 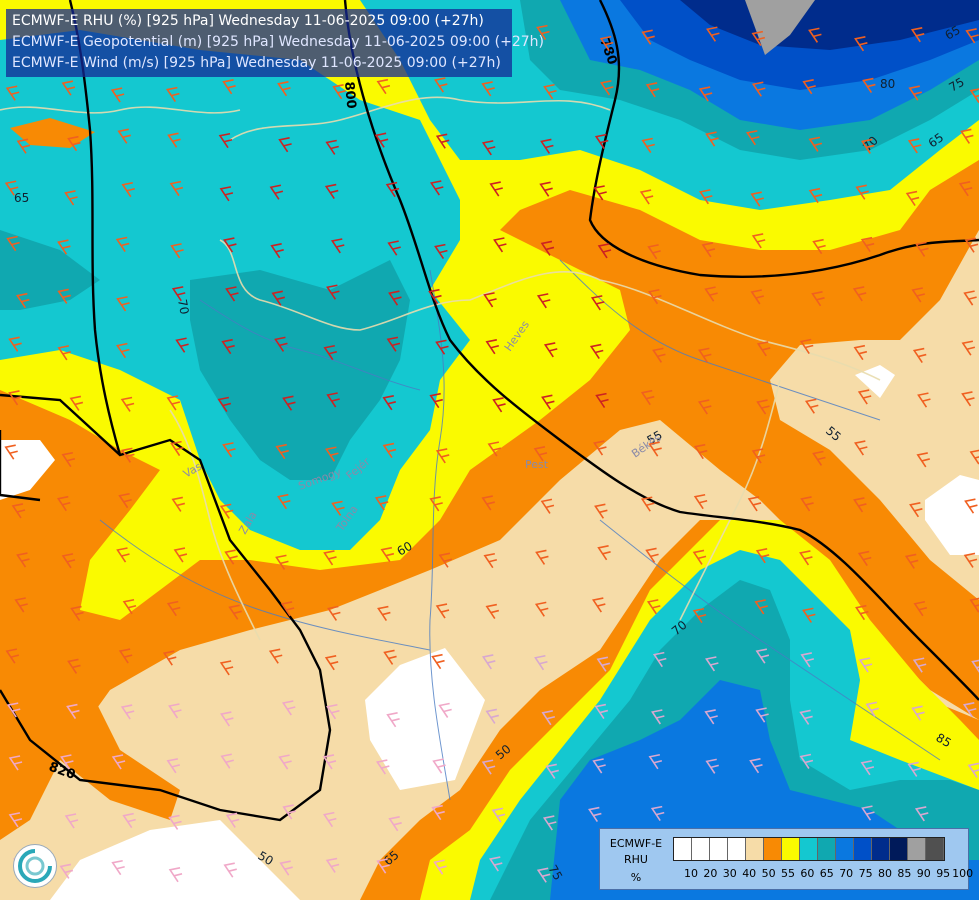 I want to click on legend-unit: %, so click(x=636, y=877).